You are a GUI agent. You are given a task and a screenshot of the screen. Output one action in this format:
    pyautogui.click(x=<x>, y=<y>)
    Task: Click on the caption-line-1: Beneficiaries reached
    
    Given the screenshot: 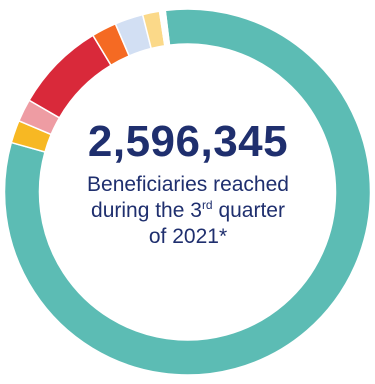 What is the action you would take?
    pyautogui.click(x=188, y=184)
    